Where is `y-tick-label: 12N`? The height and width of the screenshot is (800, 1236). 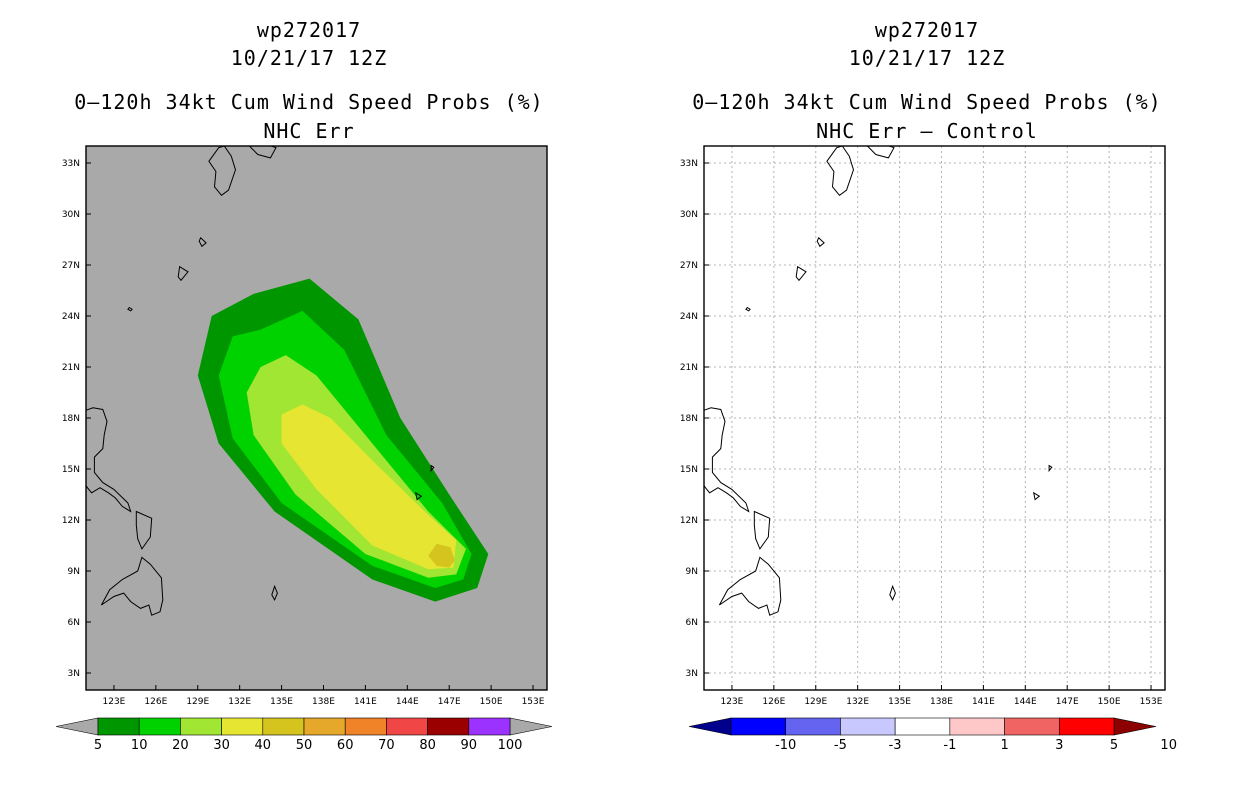 y-tick-label: 12N is located at coordinates (689, 521).